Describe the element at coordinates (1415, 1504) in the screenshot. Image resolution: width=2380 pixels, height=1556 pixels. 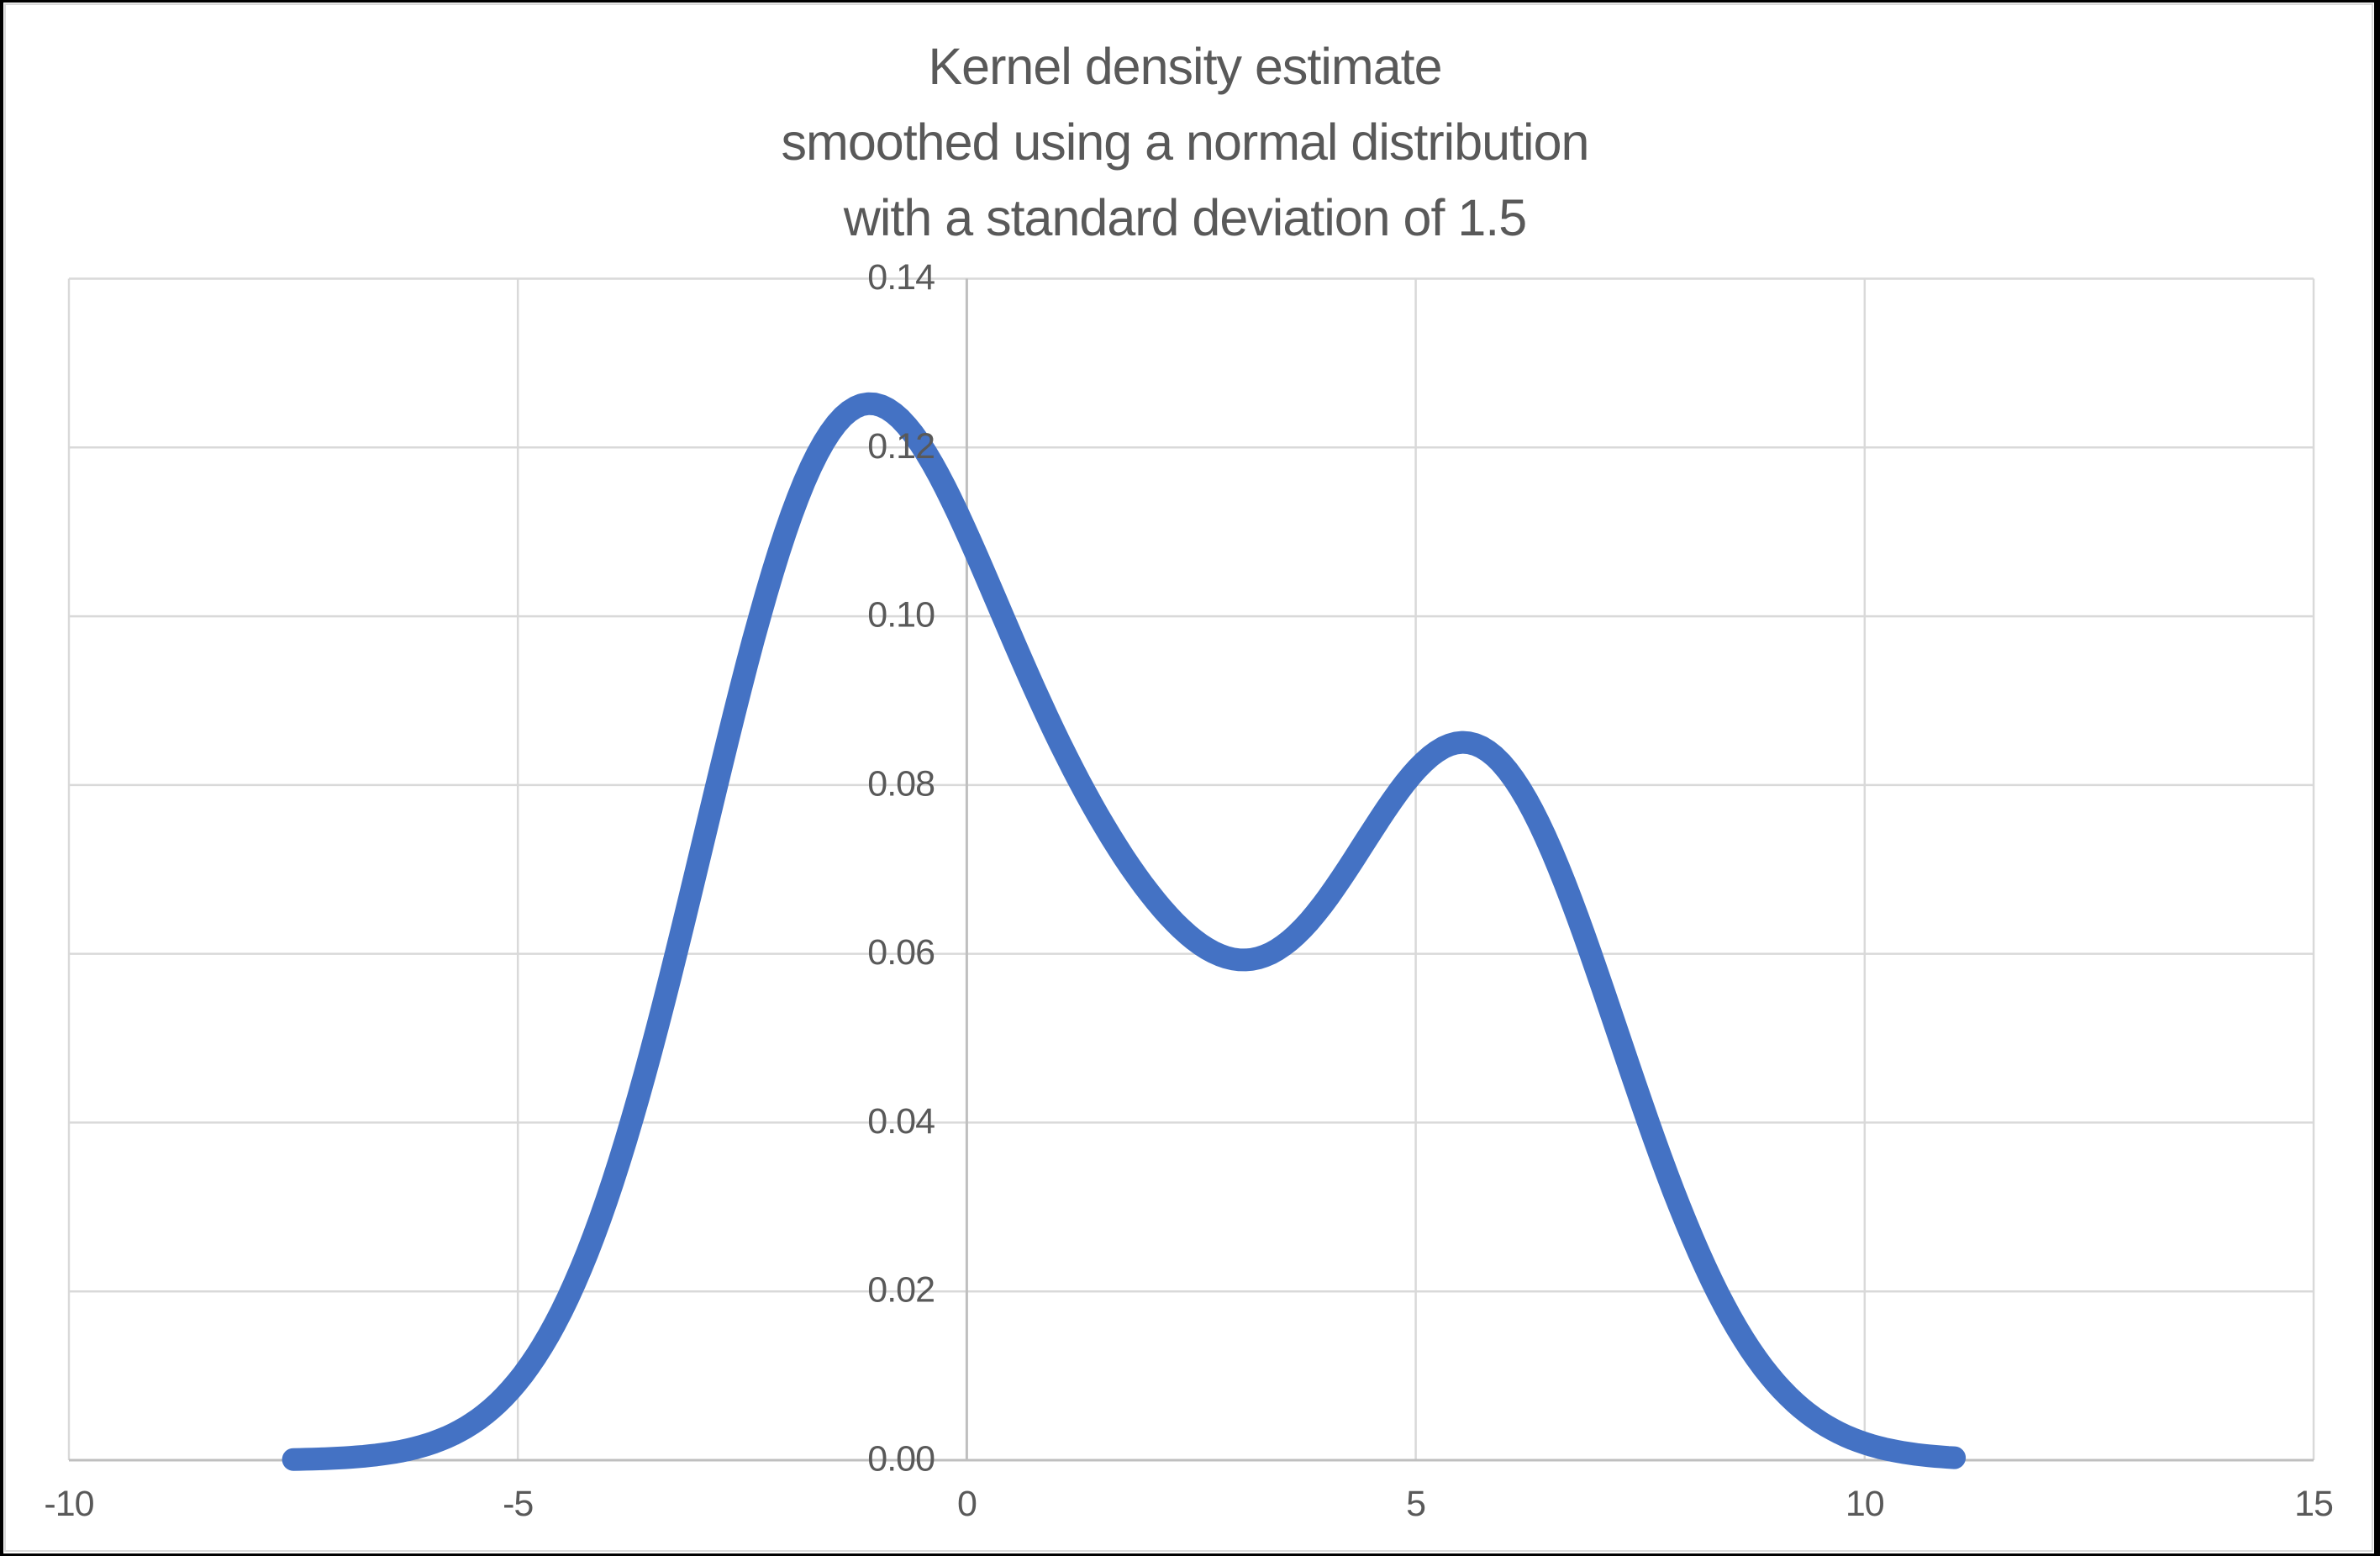
I see `svg-text: 5` at that location.